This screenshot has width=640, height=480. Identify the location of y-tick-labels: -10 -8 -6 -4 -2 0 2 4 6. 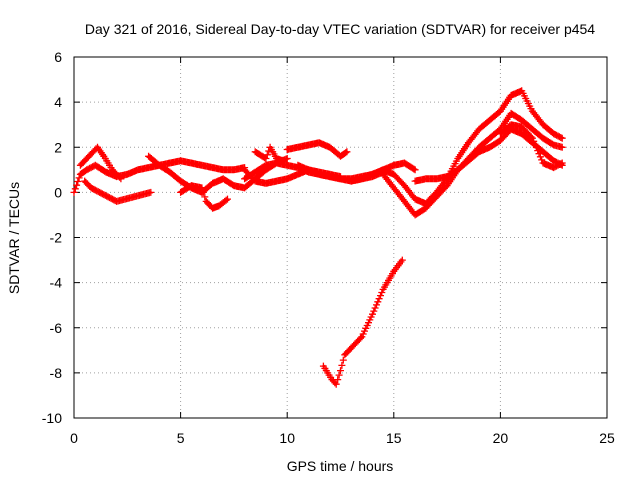
(52, 237).